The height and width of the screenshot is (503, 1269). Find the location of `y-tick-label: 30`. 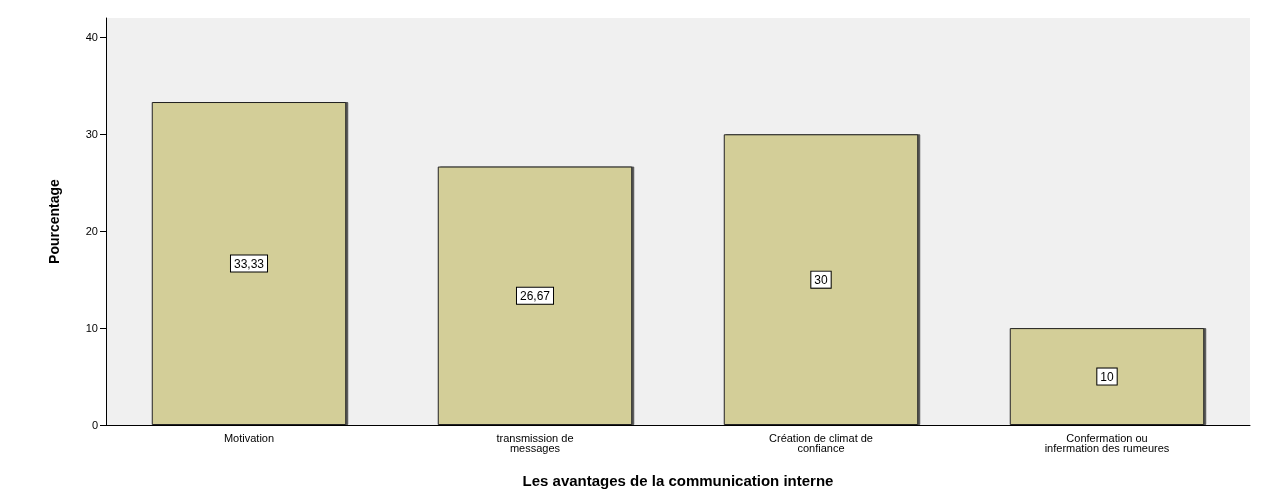

y-tick-label: 30 is located at coordinates (91, 134).